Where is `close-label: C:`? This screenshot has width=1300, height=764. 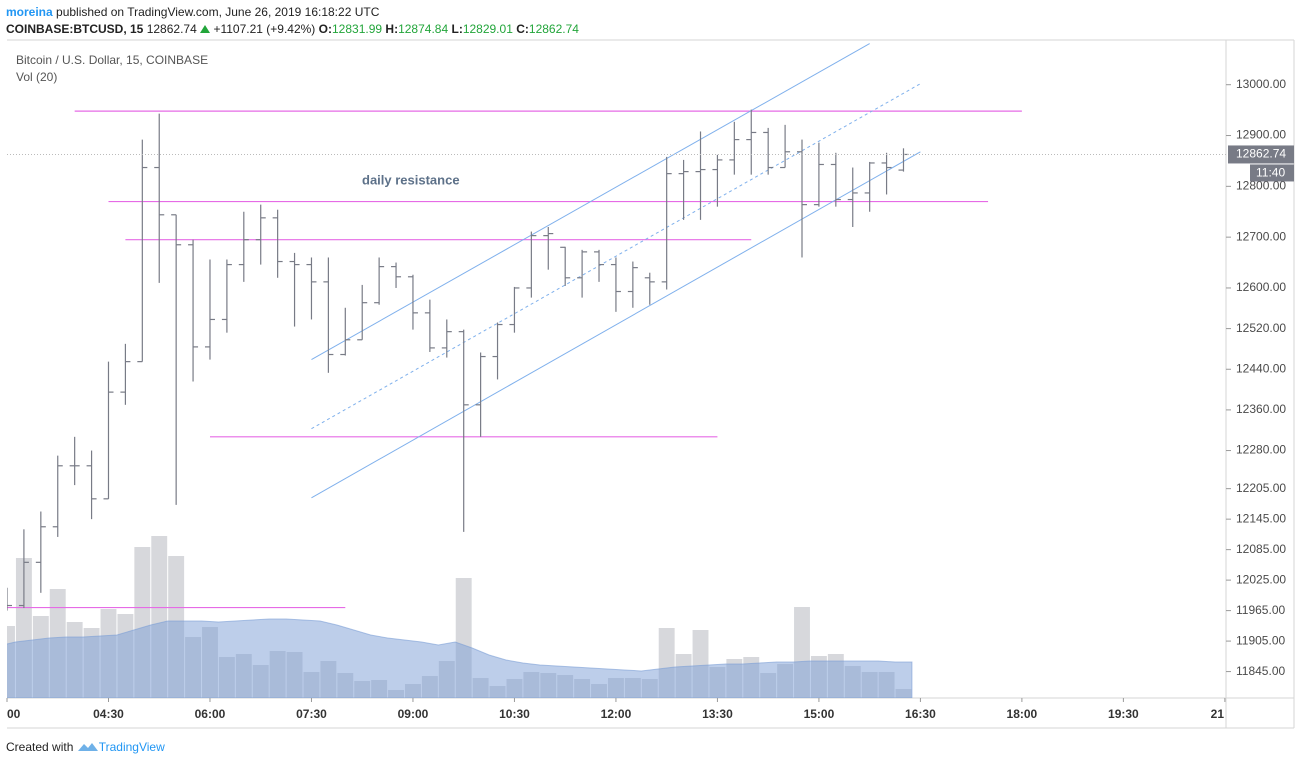
close-label: C: is located at coordinates (522, 29).